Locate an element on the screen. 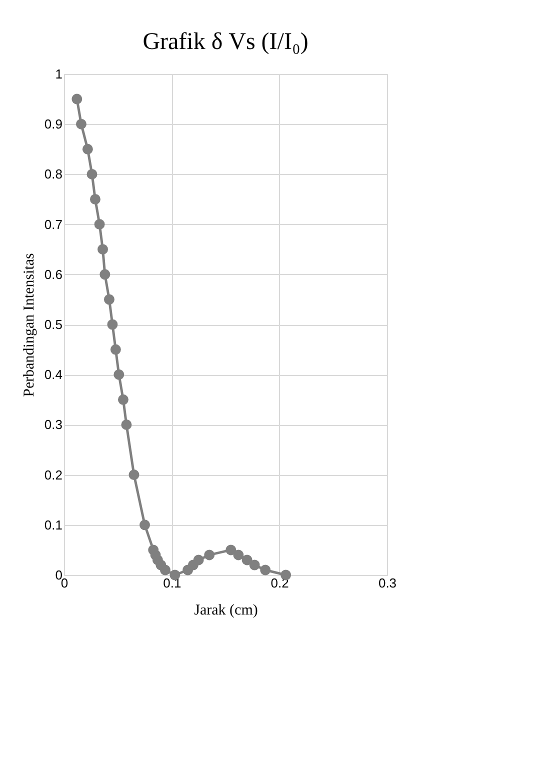 The width and height of the screenshot is (551, 758). y-tick-label: 0.5 is located at coordinates (53, 324).